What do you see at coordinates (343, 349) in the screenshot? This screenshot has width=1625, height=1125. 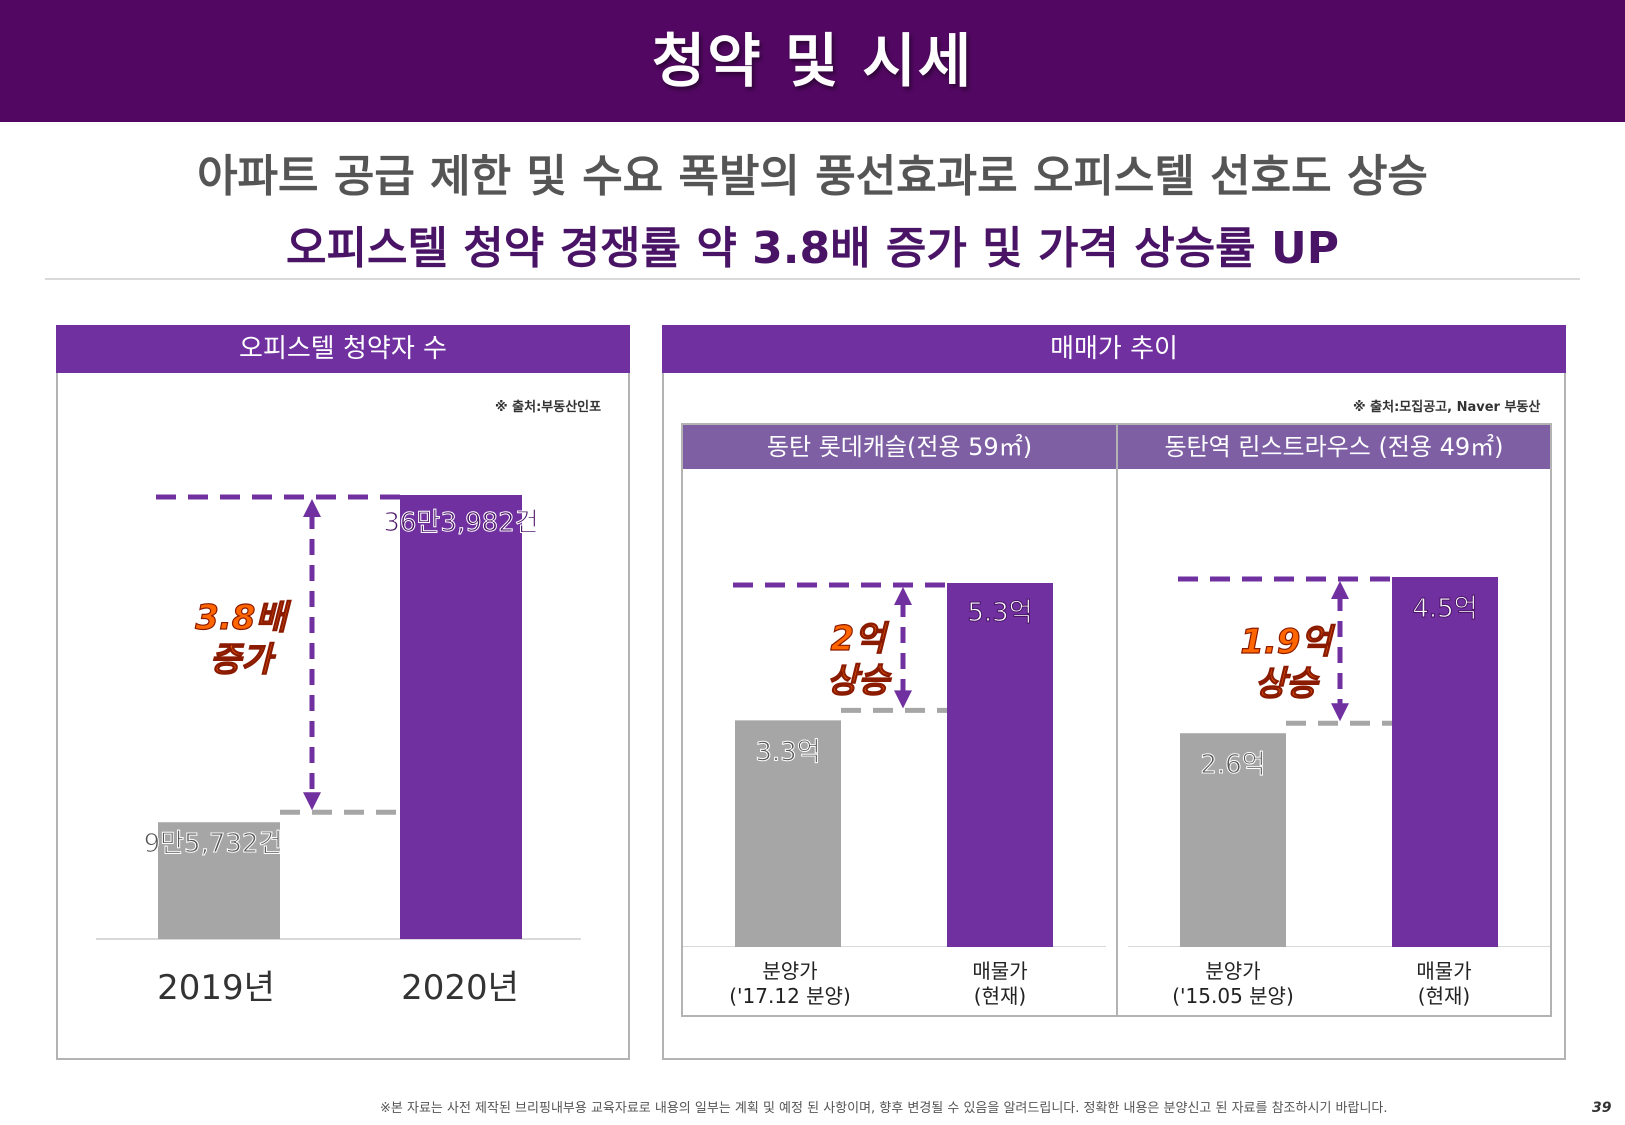 I see `left-panel-title: 오피스텔 청약자 수` at bounding box center [343, 349].